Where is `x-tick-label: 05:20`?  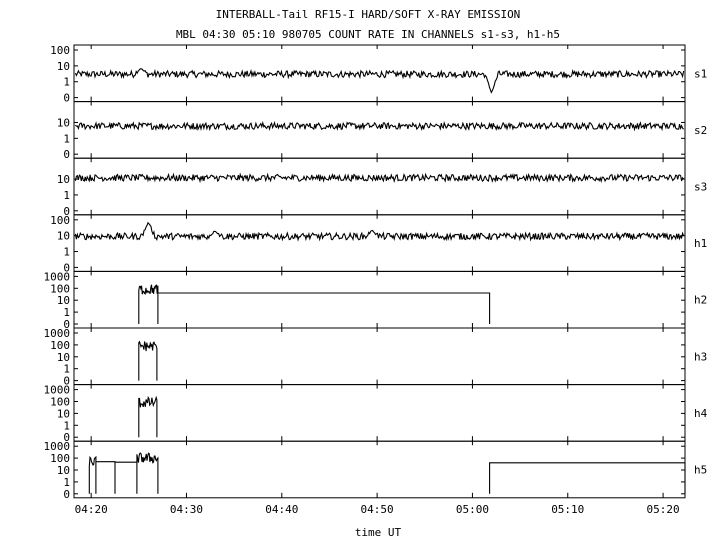
x-tick-label: 05:20 is located at coordinates (663, 509).